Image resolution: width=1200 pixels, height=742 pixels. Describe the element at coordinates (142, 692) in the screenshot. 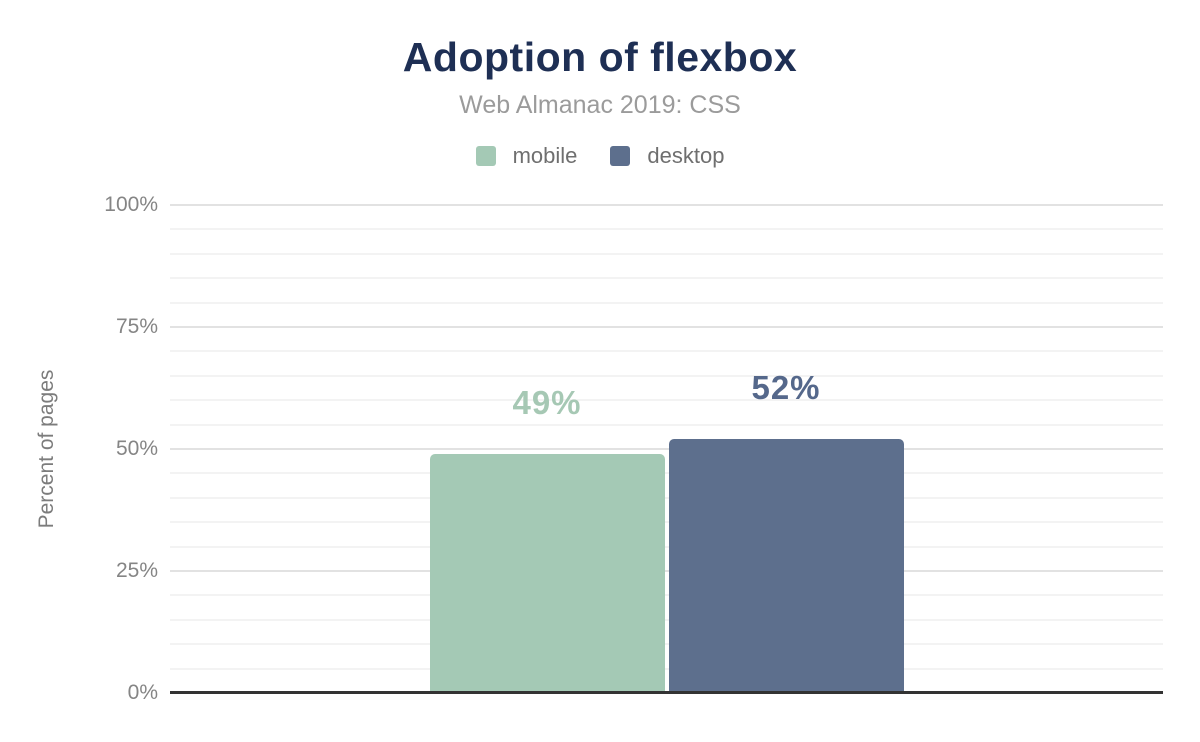

I see `y-tick-0: 0%` at that location.